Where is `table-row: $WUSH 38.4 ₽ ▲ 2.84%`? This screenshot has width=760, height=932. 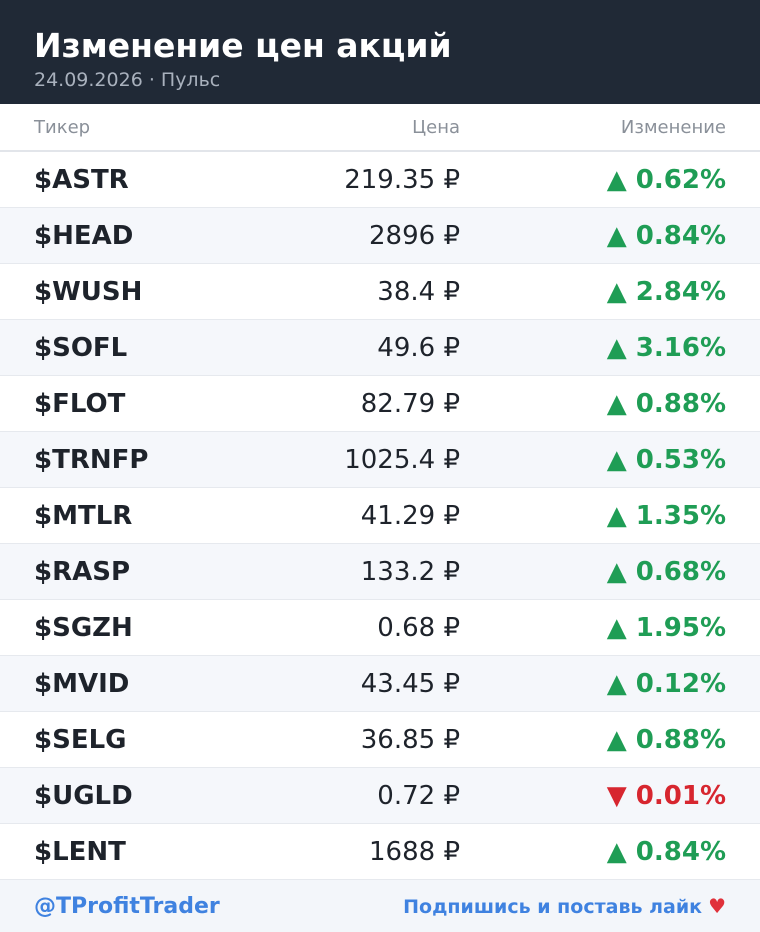 table-row: $WUSH 38.4 ₽ ▲ 2.84% is located at coordinates (380, 292).